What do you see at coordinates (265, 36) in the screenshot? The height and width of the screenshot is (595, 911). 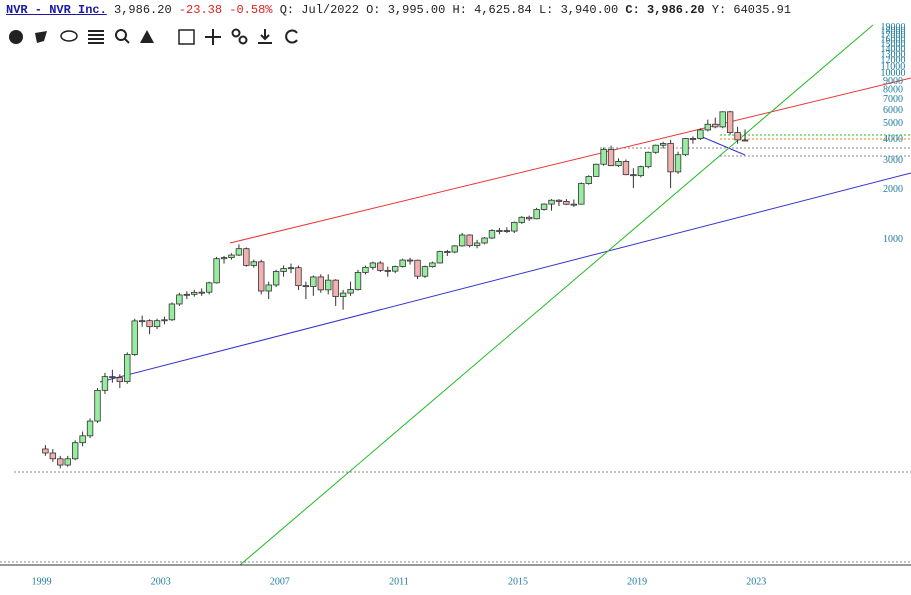 I see `tool-download` at bounding box center [265, 36].